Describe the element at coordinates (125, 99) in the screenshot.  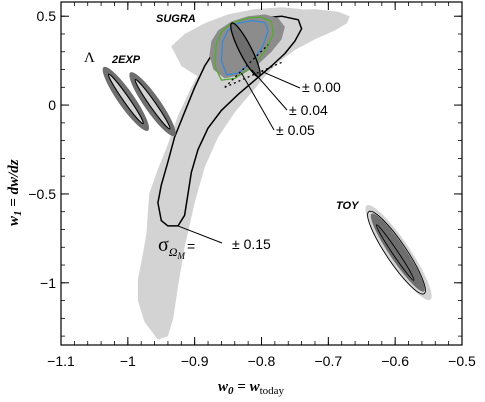
I see `lambda-inner-ellipse` at that location.